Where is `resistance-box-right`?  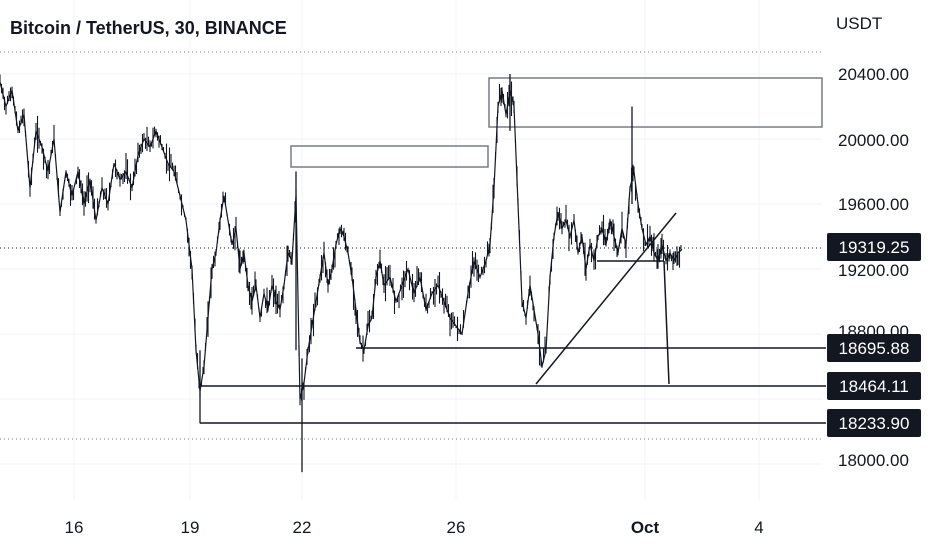 resistance-box-right is located at coordinates (655, 102).